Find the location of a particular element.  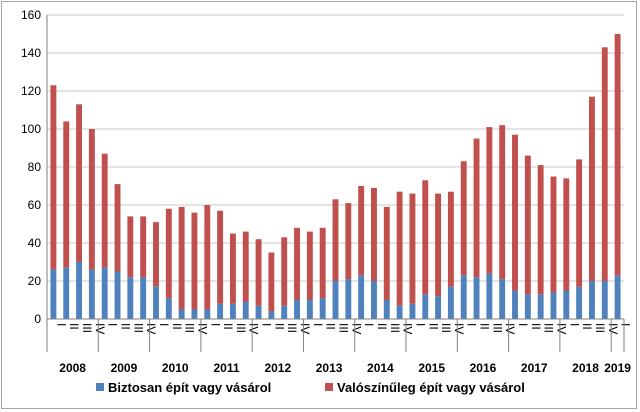

year-label: 2017 is located at coordinates (534, 368).